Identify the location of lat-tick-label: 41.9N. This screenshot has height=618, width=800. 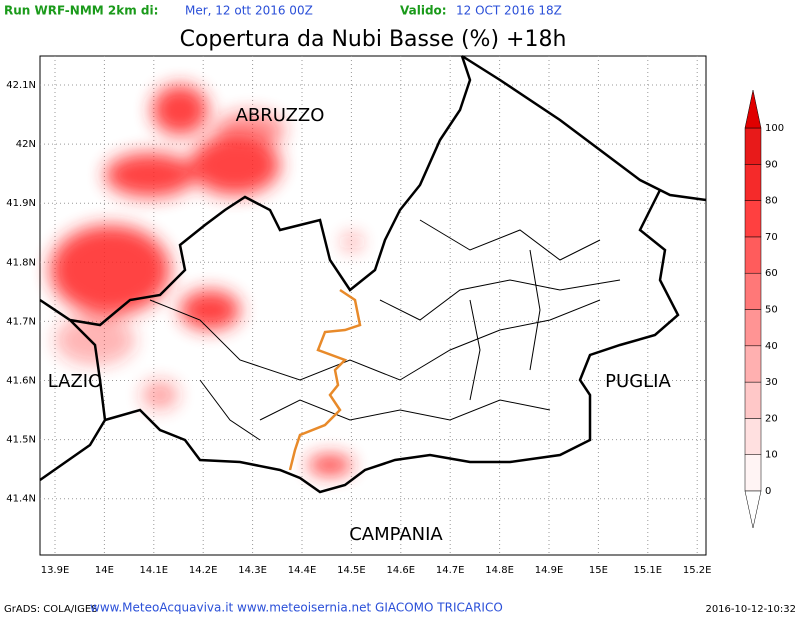
(21, 203).